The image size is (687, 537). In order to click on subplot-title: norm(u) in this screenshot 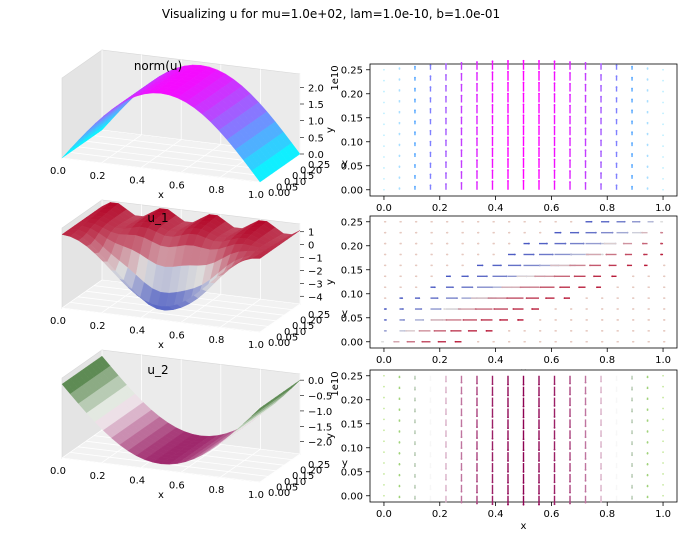, I will do `click(158, 66)`.